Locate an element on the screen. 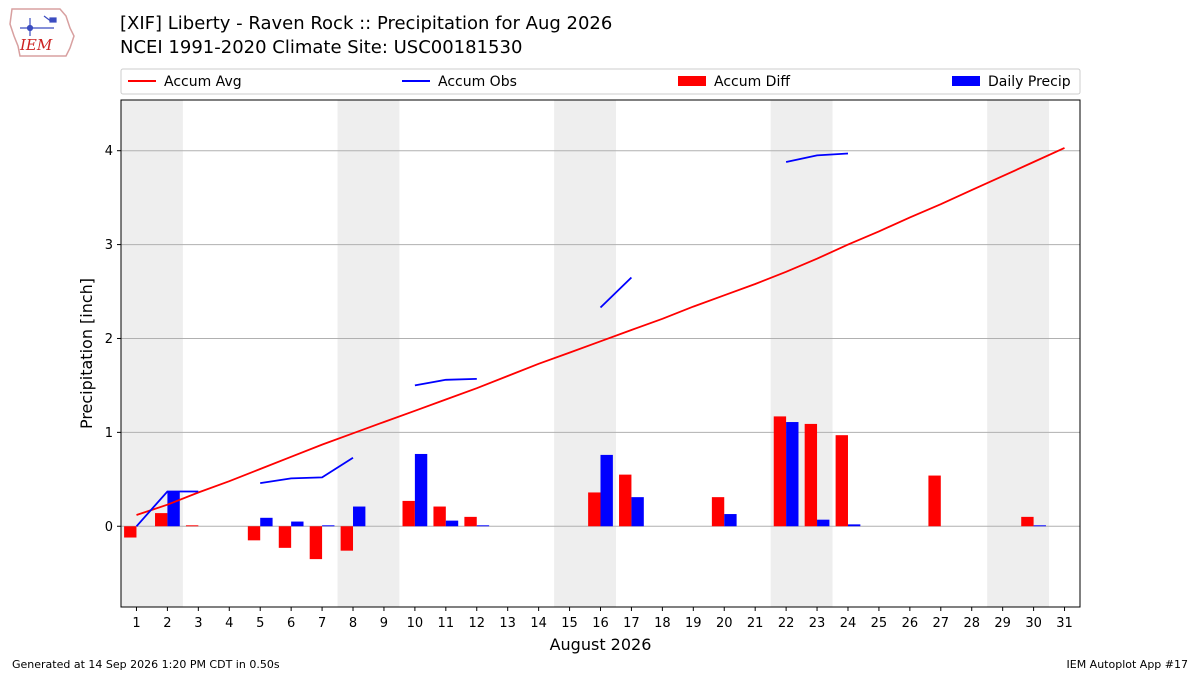  x-tick-label: 21 is located at coordinates (755, 623).